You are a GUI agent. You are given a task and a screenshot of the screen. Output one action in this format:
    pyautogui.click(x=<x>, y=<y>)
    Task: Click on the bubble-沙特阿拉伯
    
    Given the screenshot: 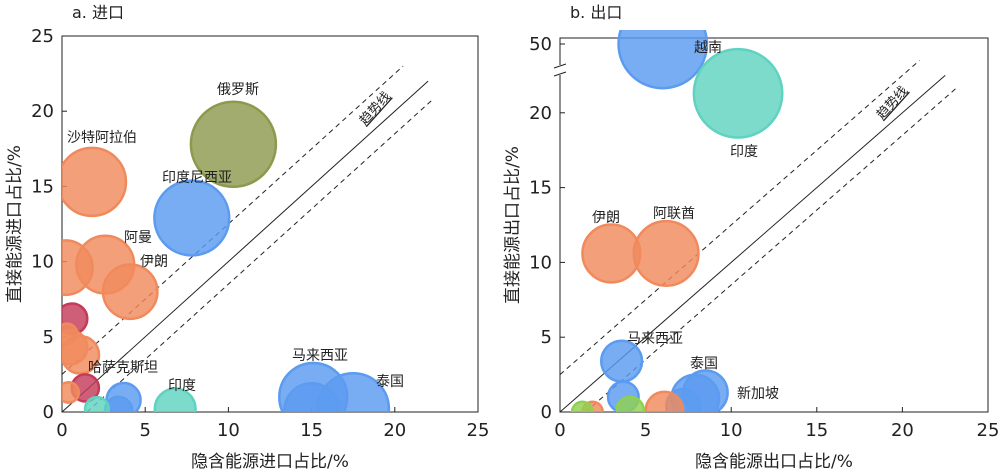 What is the action you would take?
    pyautogui.click(x=95, y=182)
    